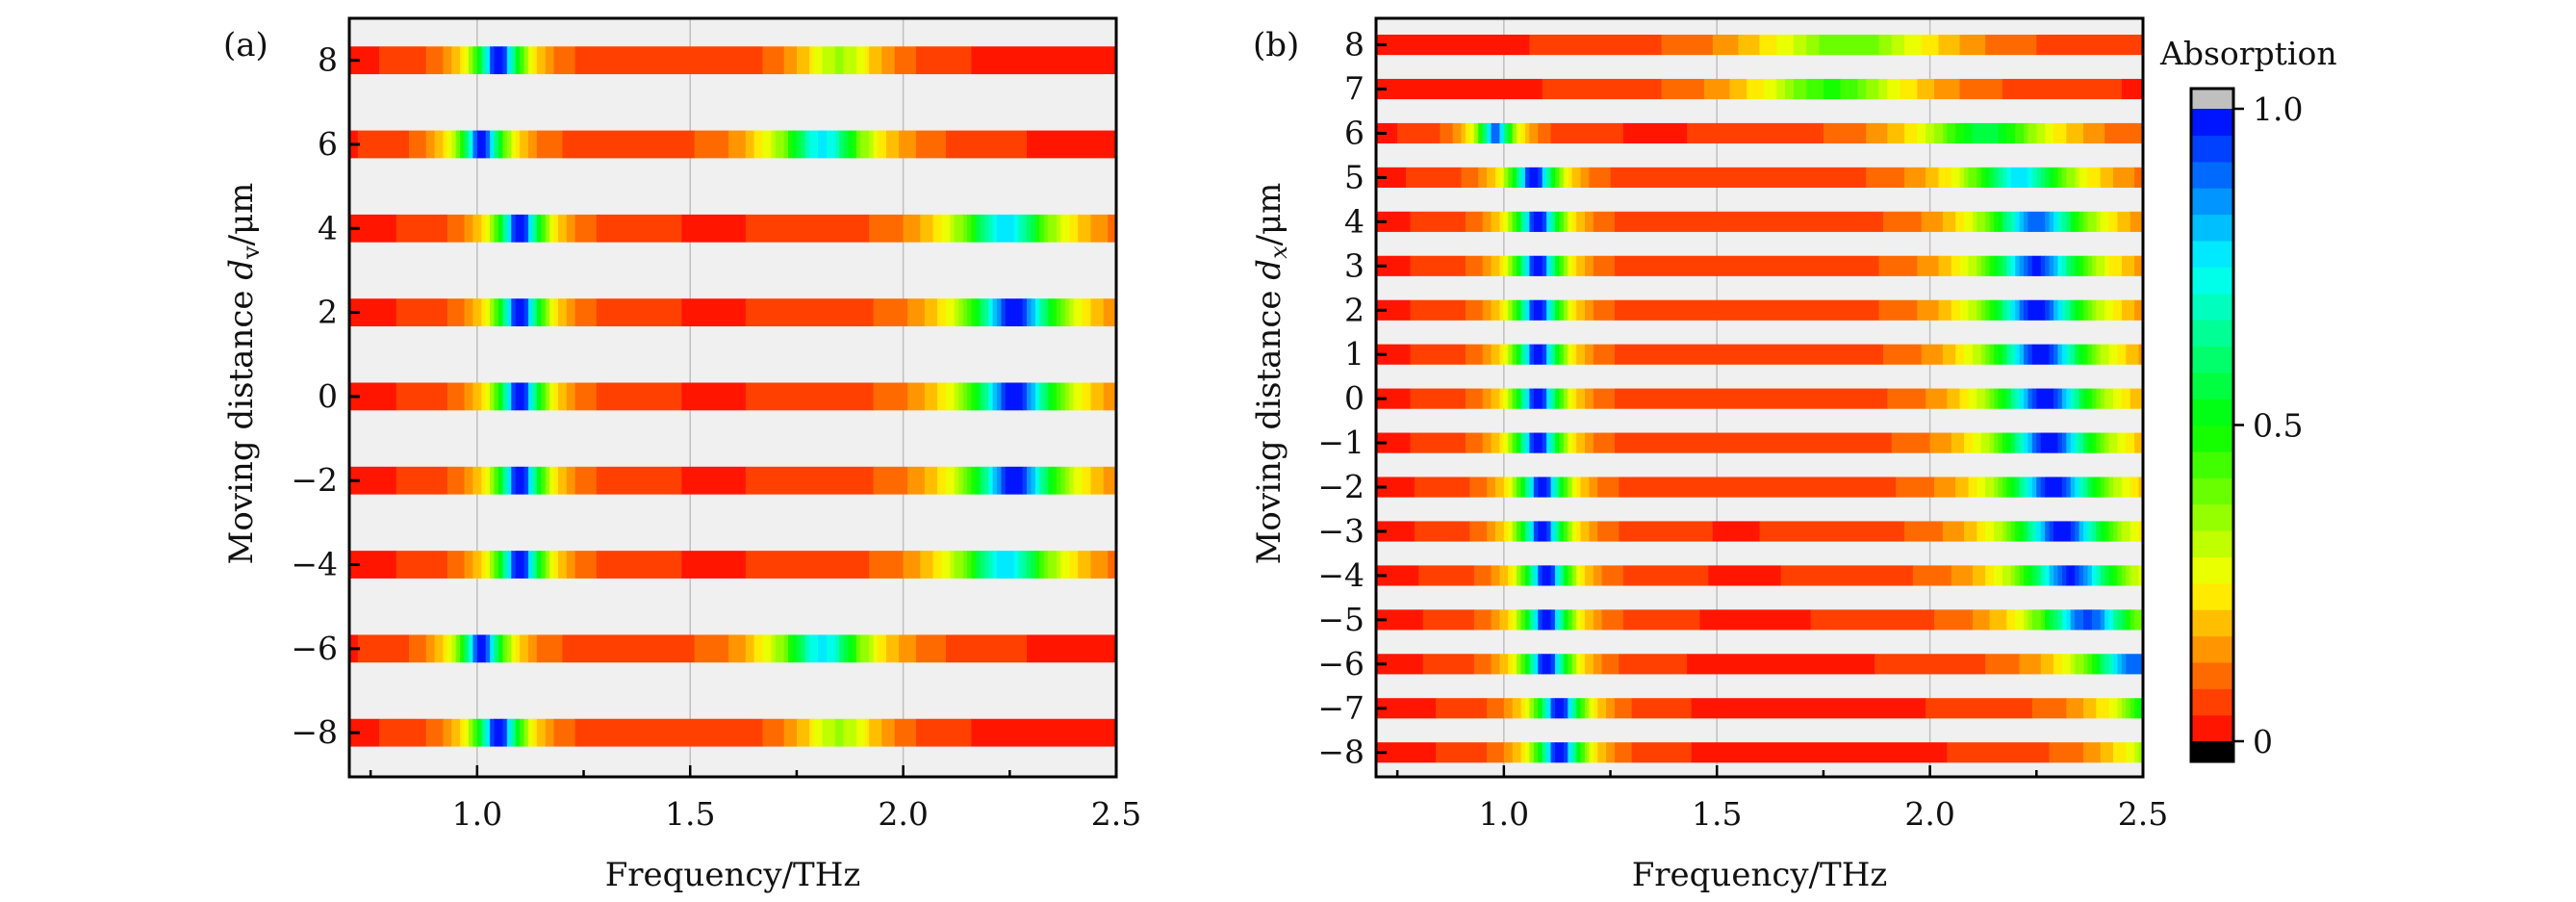 The height and width of the screenshot is (902, 2576). I want to click on colorbar-level, so click(2212, 728).